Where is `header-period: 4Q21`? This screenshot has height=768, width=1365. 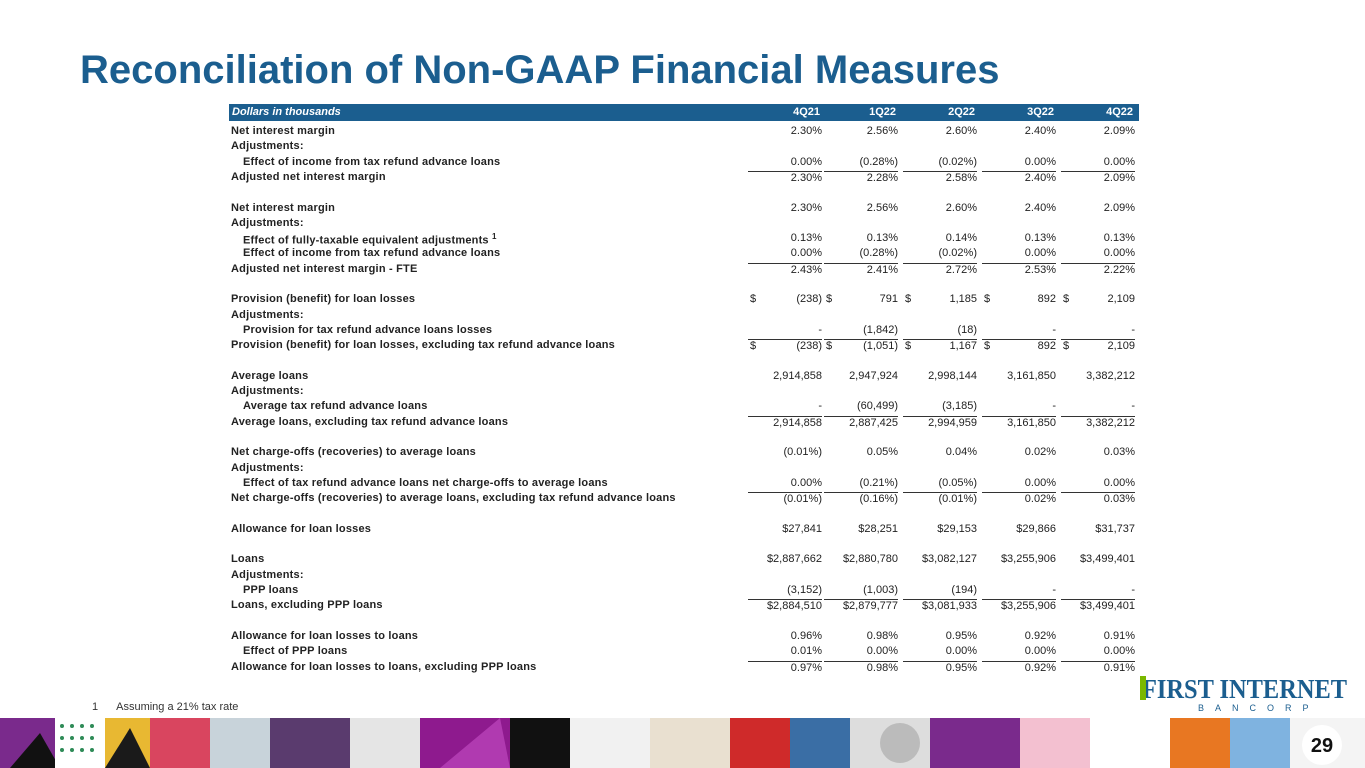 header-period: 4Q21 is located at coordinates (806, 112).